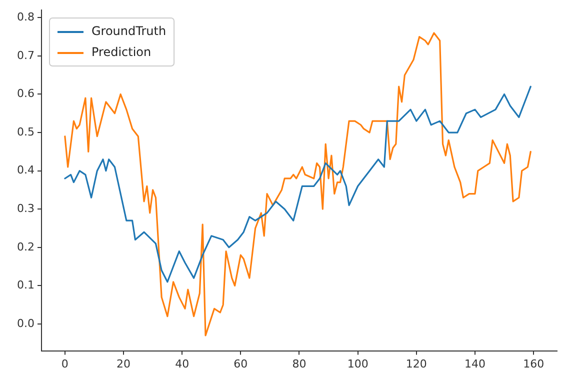  Describe the element at coordinates (182, 363) in the screenshot. I see `x-tick-label: 40` at that location.